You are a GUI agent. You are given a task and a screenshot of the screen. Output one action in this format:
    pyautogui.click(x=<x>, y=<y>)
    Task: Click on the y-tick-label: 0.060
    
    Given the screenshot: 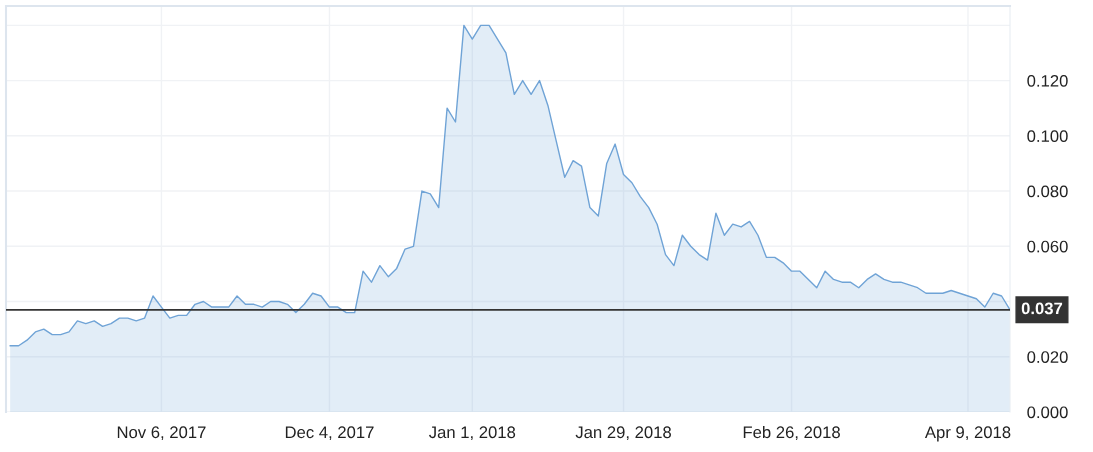 What is the action you would take?
    pyautogui.click(x=1047, y=246)
    